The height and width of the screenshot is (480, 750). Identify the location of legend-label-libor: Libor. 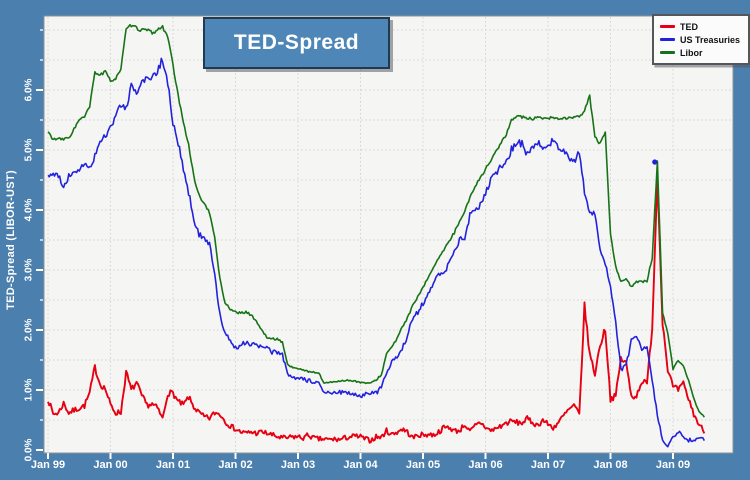
(691, 52).